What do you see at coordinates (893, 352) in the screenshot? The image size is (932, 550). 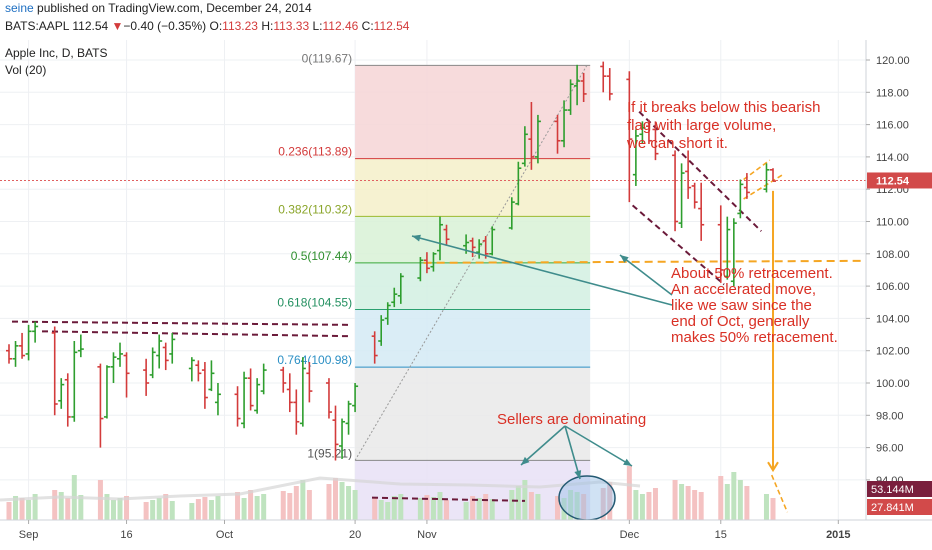 I see `price-tick-label: 102.00` at bounding box center [893, 352].